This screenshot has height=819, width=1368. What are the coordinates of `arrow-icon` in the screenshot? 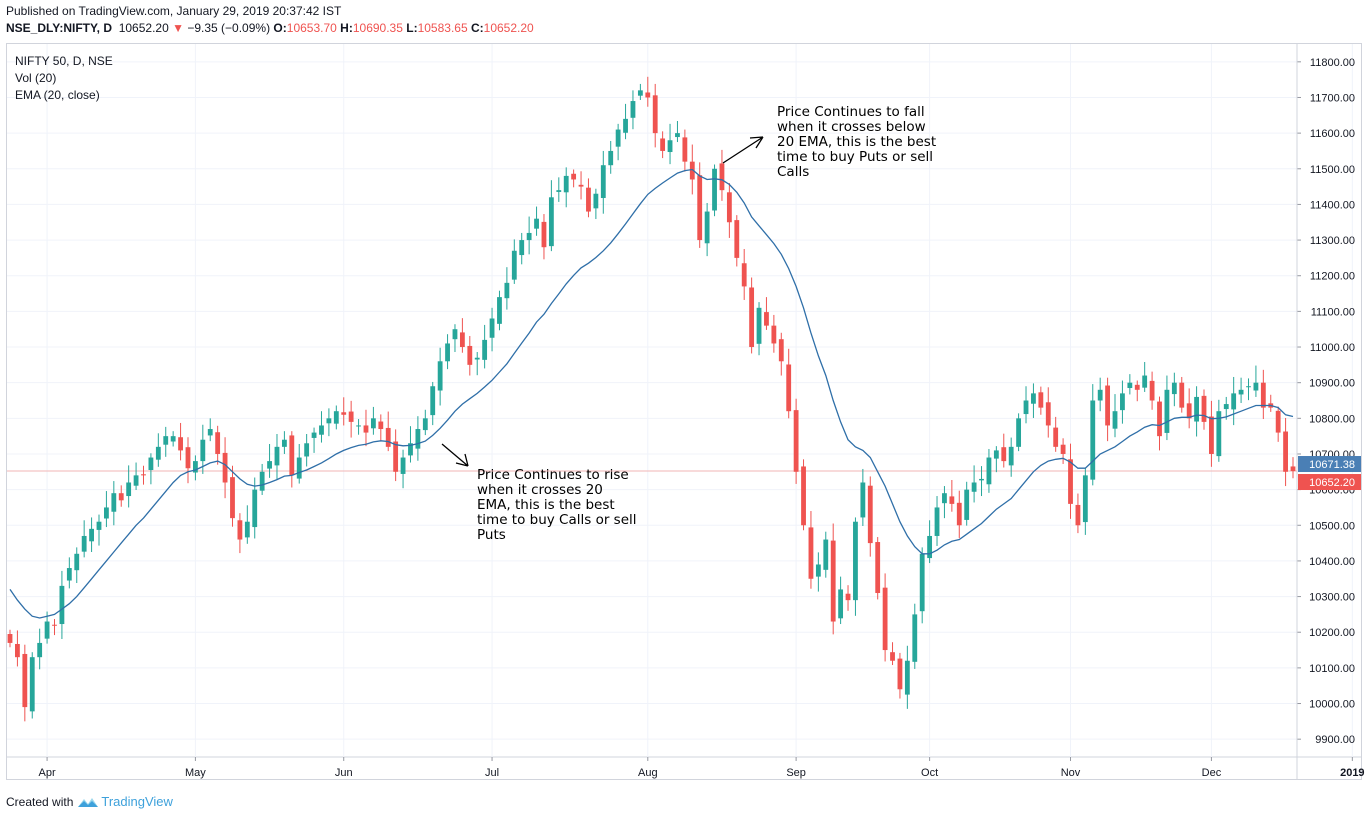 It's located at (455, 455).